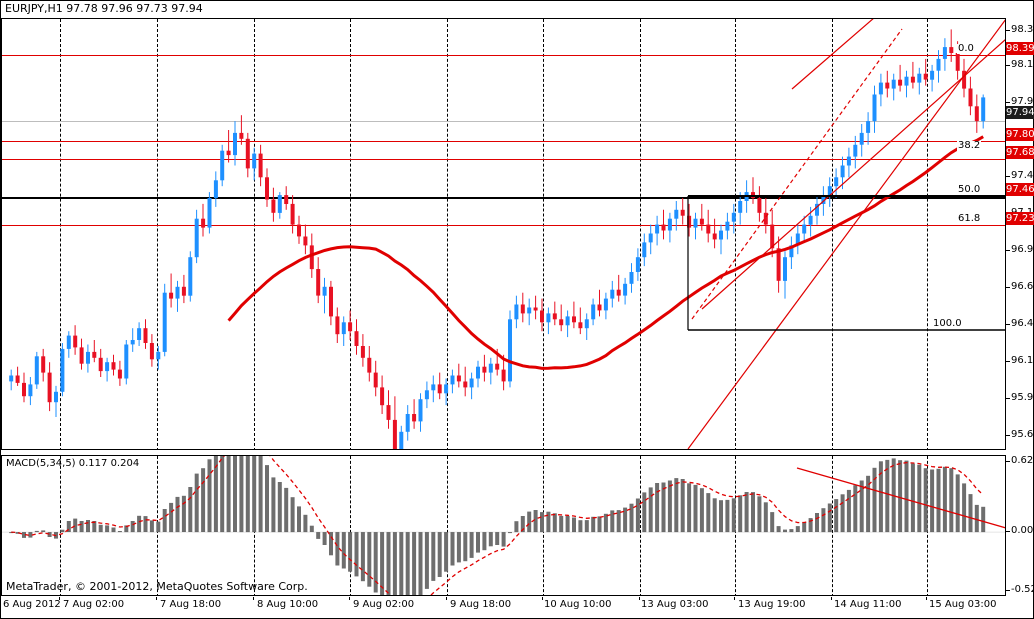 This screenshot has height=619, width=1034. I want to click on price-tag: 97.23, so click(1020, 218).